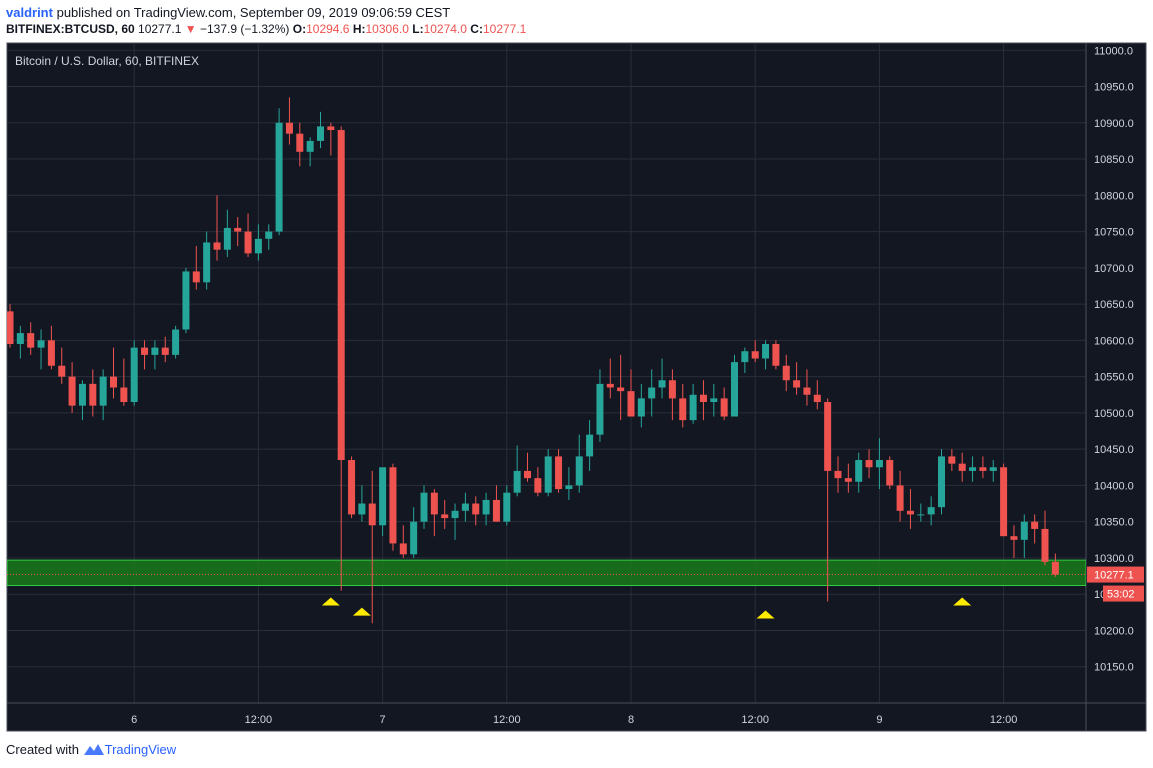  What do you see at coordinates (1114, 88) in the screenshot?
I see `y-tick-label: 10950.0` at bounding box center [1114, 88].